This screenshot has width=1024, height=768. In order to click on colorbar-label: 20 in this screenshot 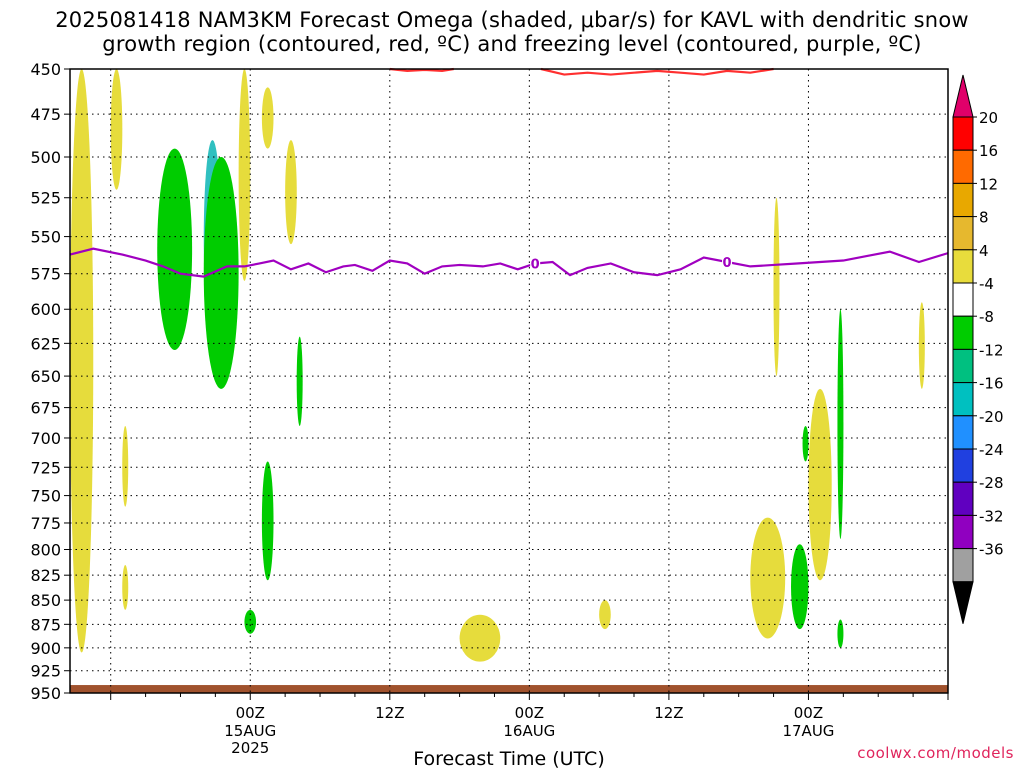, I will do `click(988, 118)`.